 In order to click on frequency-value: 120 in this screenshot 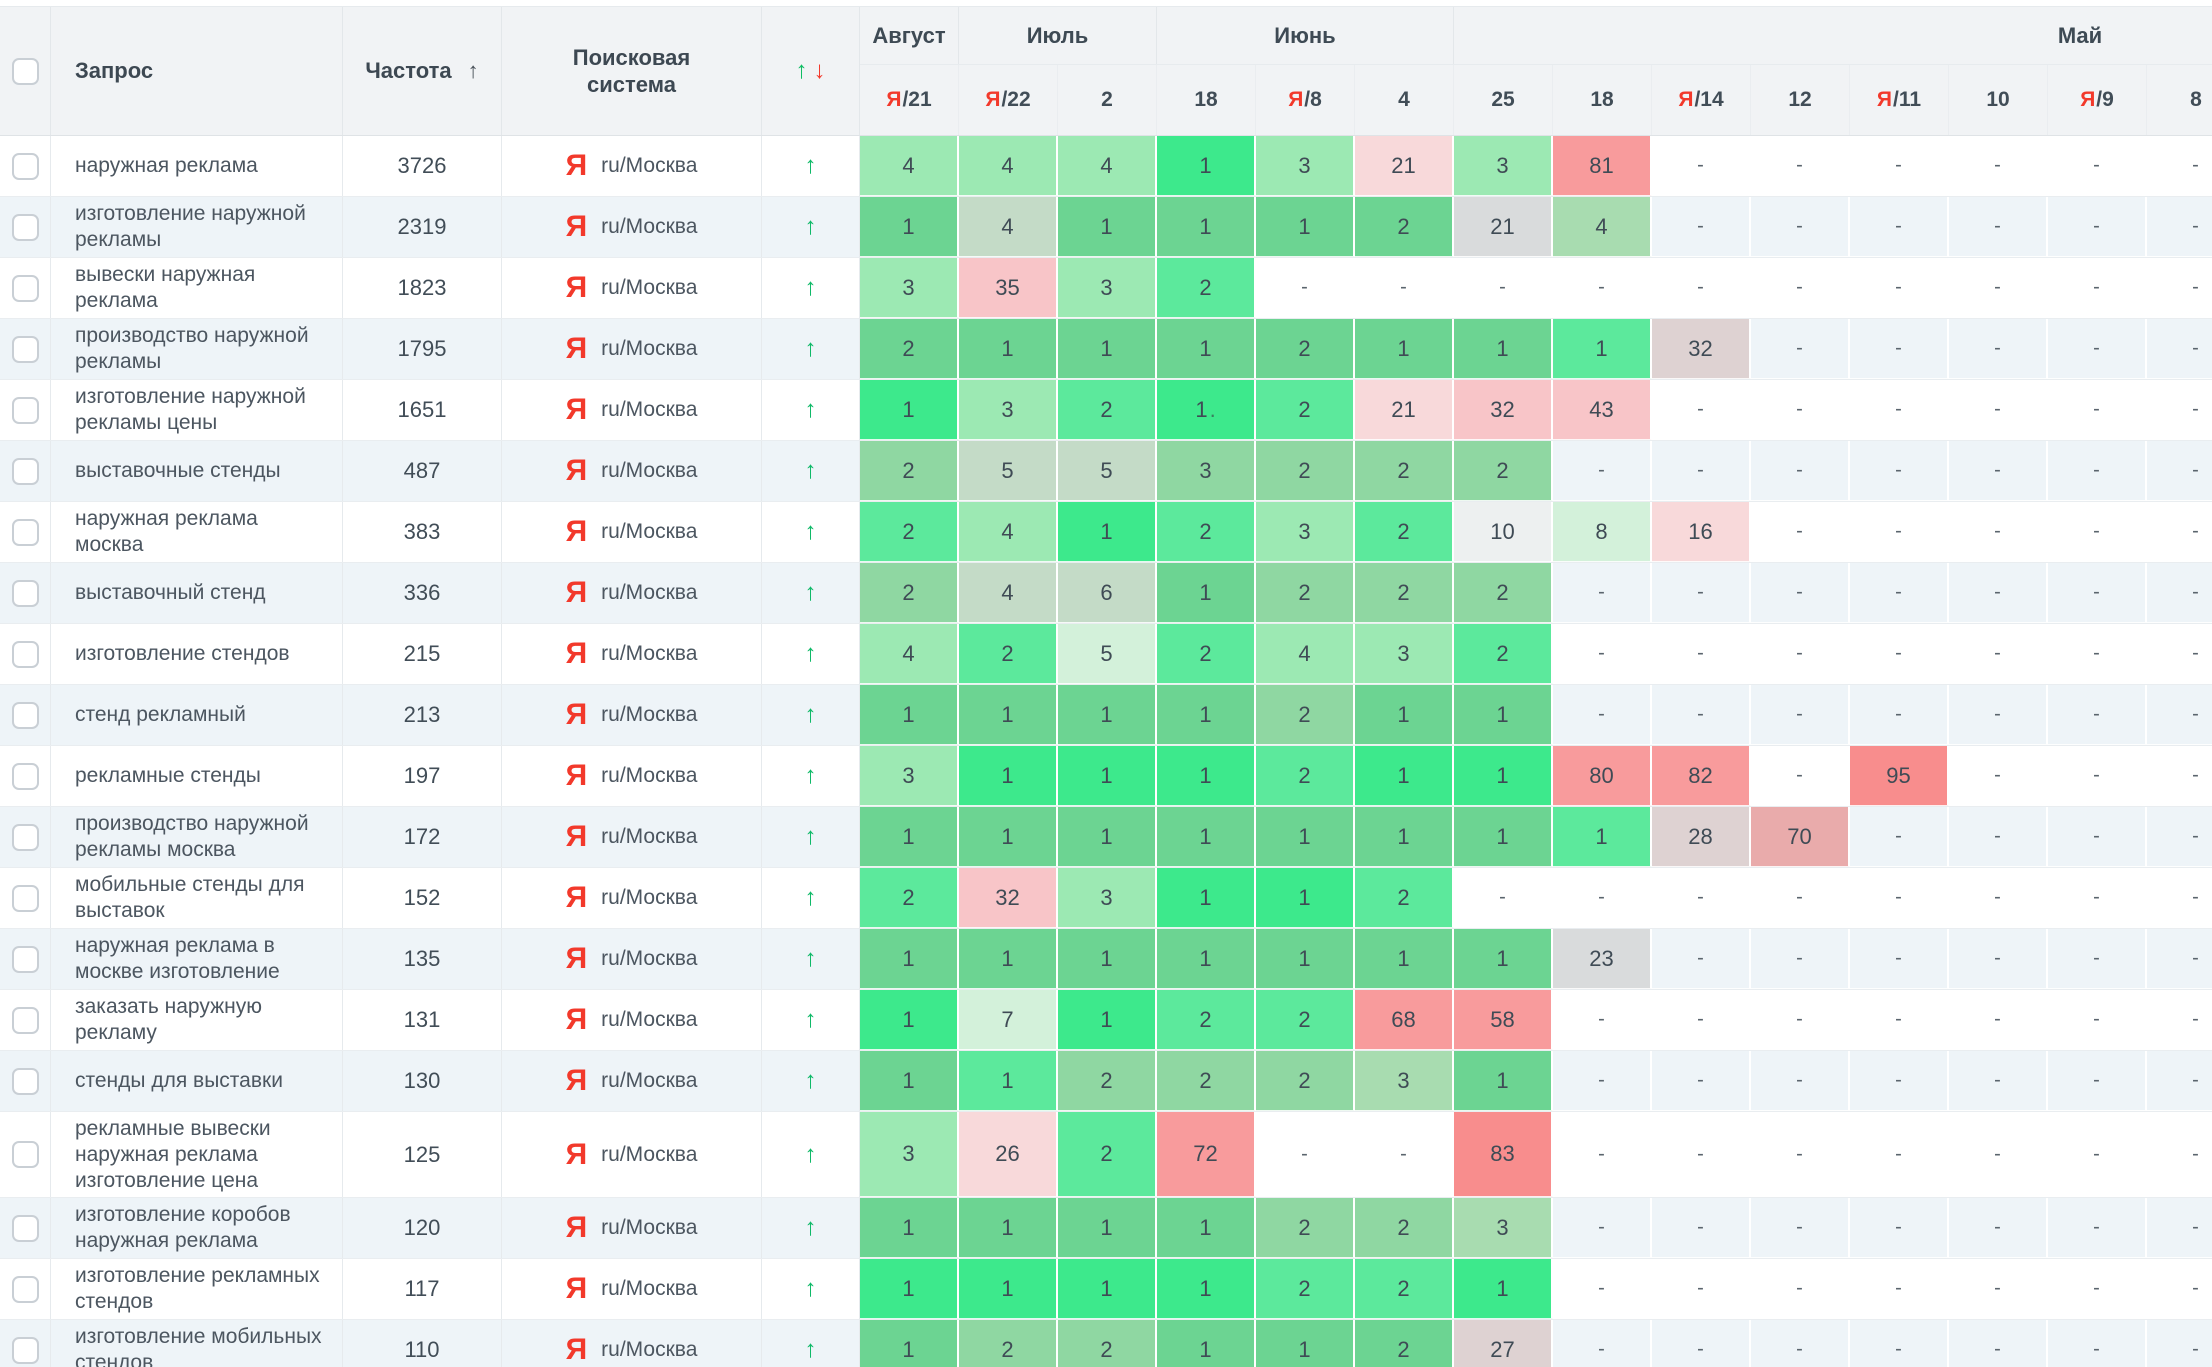, I will do `click(422, 1227)`.